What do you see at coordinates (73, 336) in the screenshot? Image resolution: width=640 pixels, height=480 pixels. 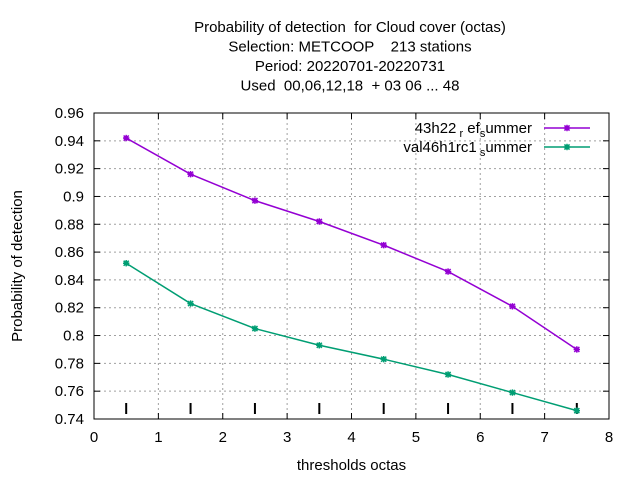 I see `y-tick-label: 0.8` at bounding box center [73, 336].